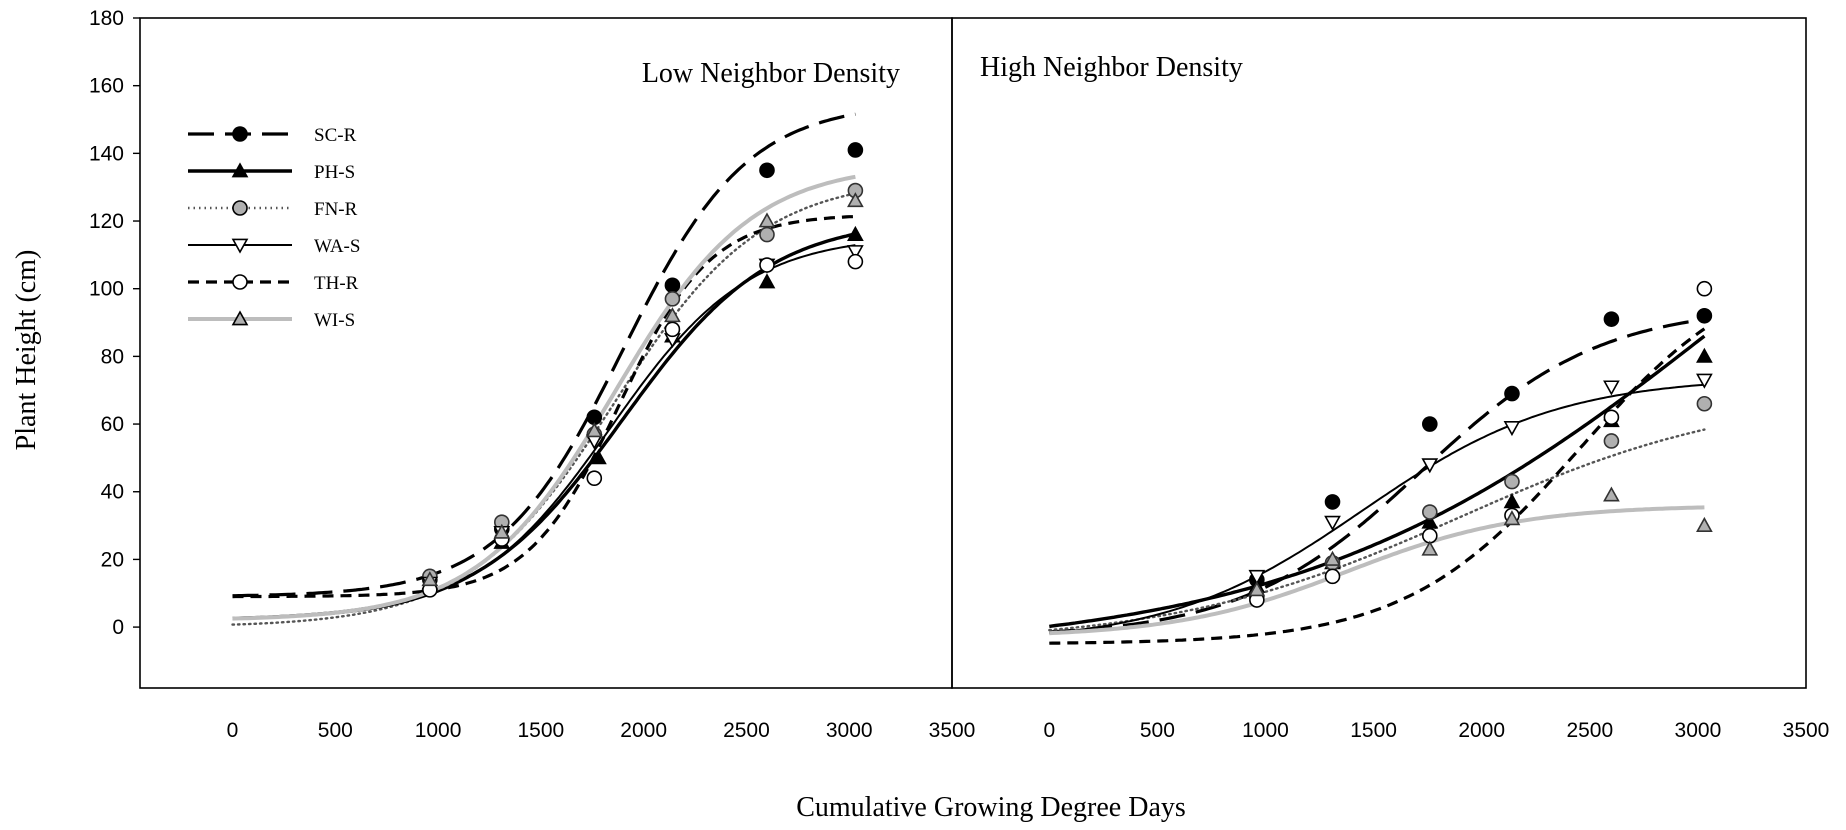 The width and height of the screenshot is (1846, 830). What do you see at coordinates (118, 627) in the screenshot?
I see `y-tick-label: 0` at bounding box center [118, 627].